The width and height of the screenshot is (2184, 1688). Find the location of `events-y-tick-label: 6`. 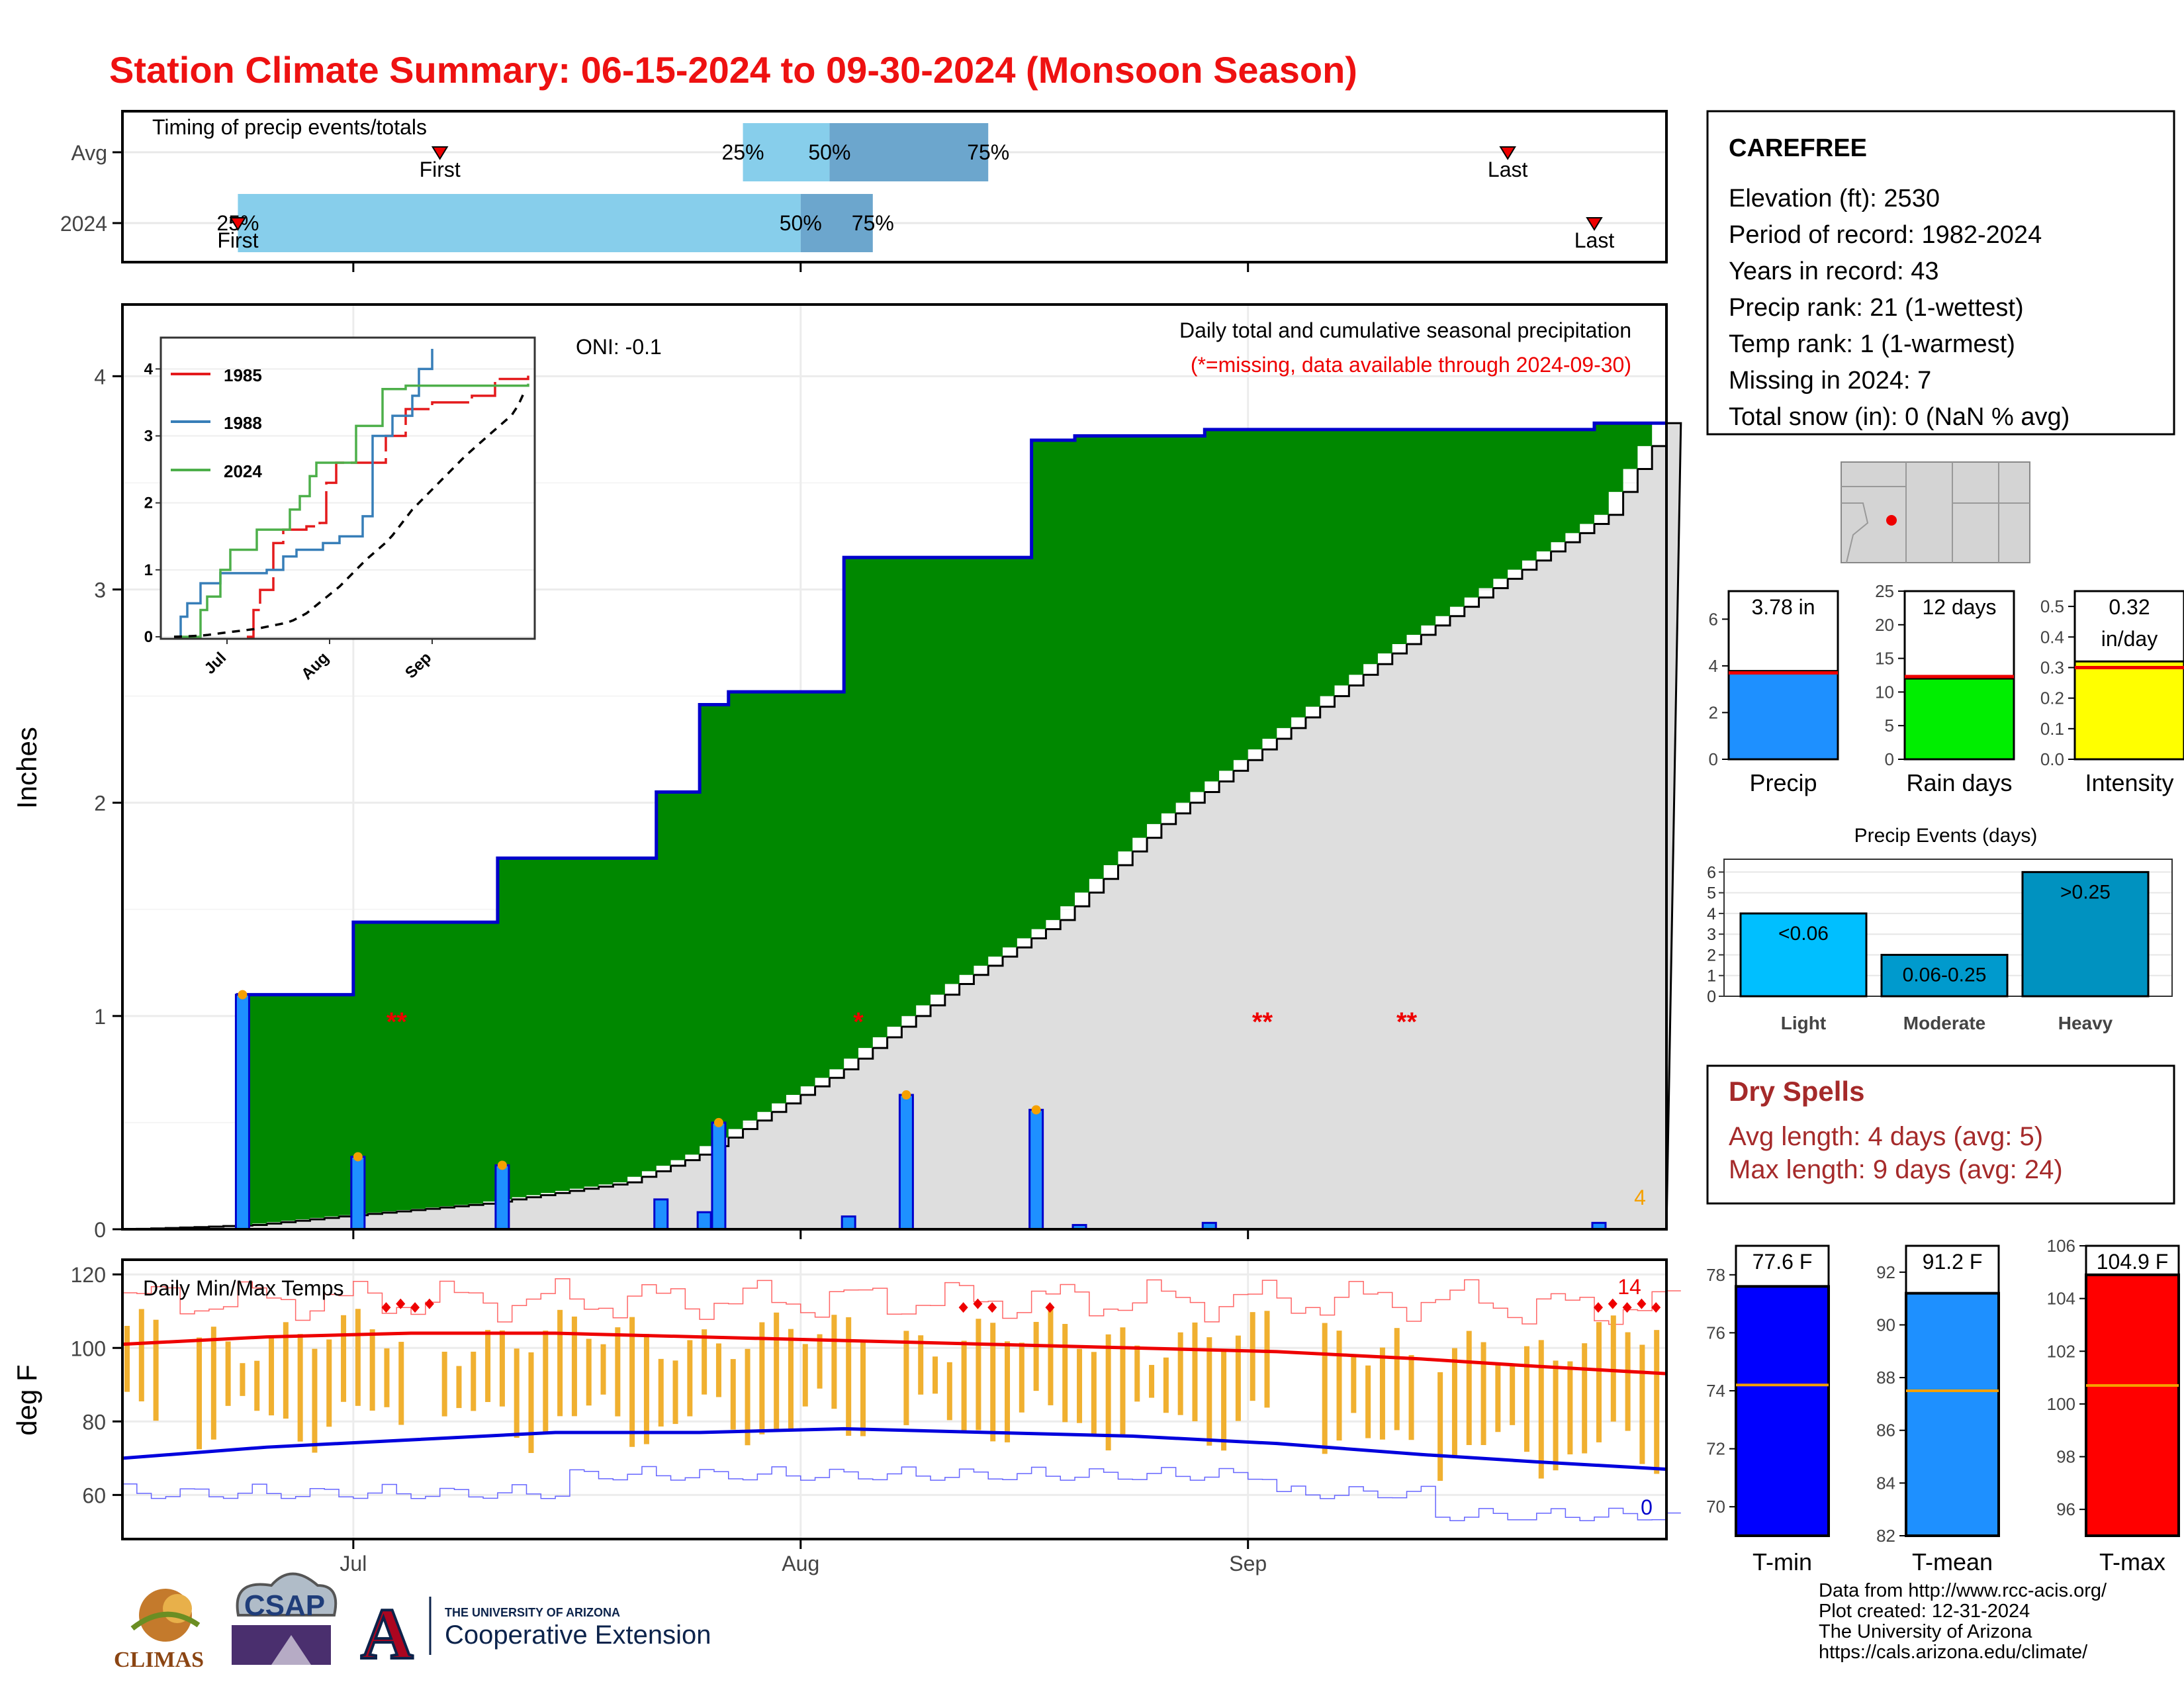

events-y-tick-label: 6 is located at coordinates (1712, 872).